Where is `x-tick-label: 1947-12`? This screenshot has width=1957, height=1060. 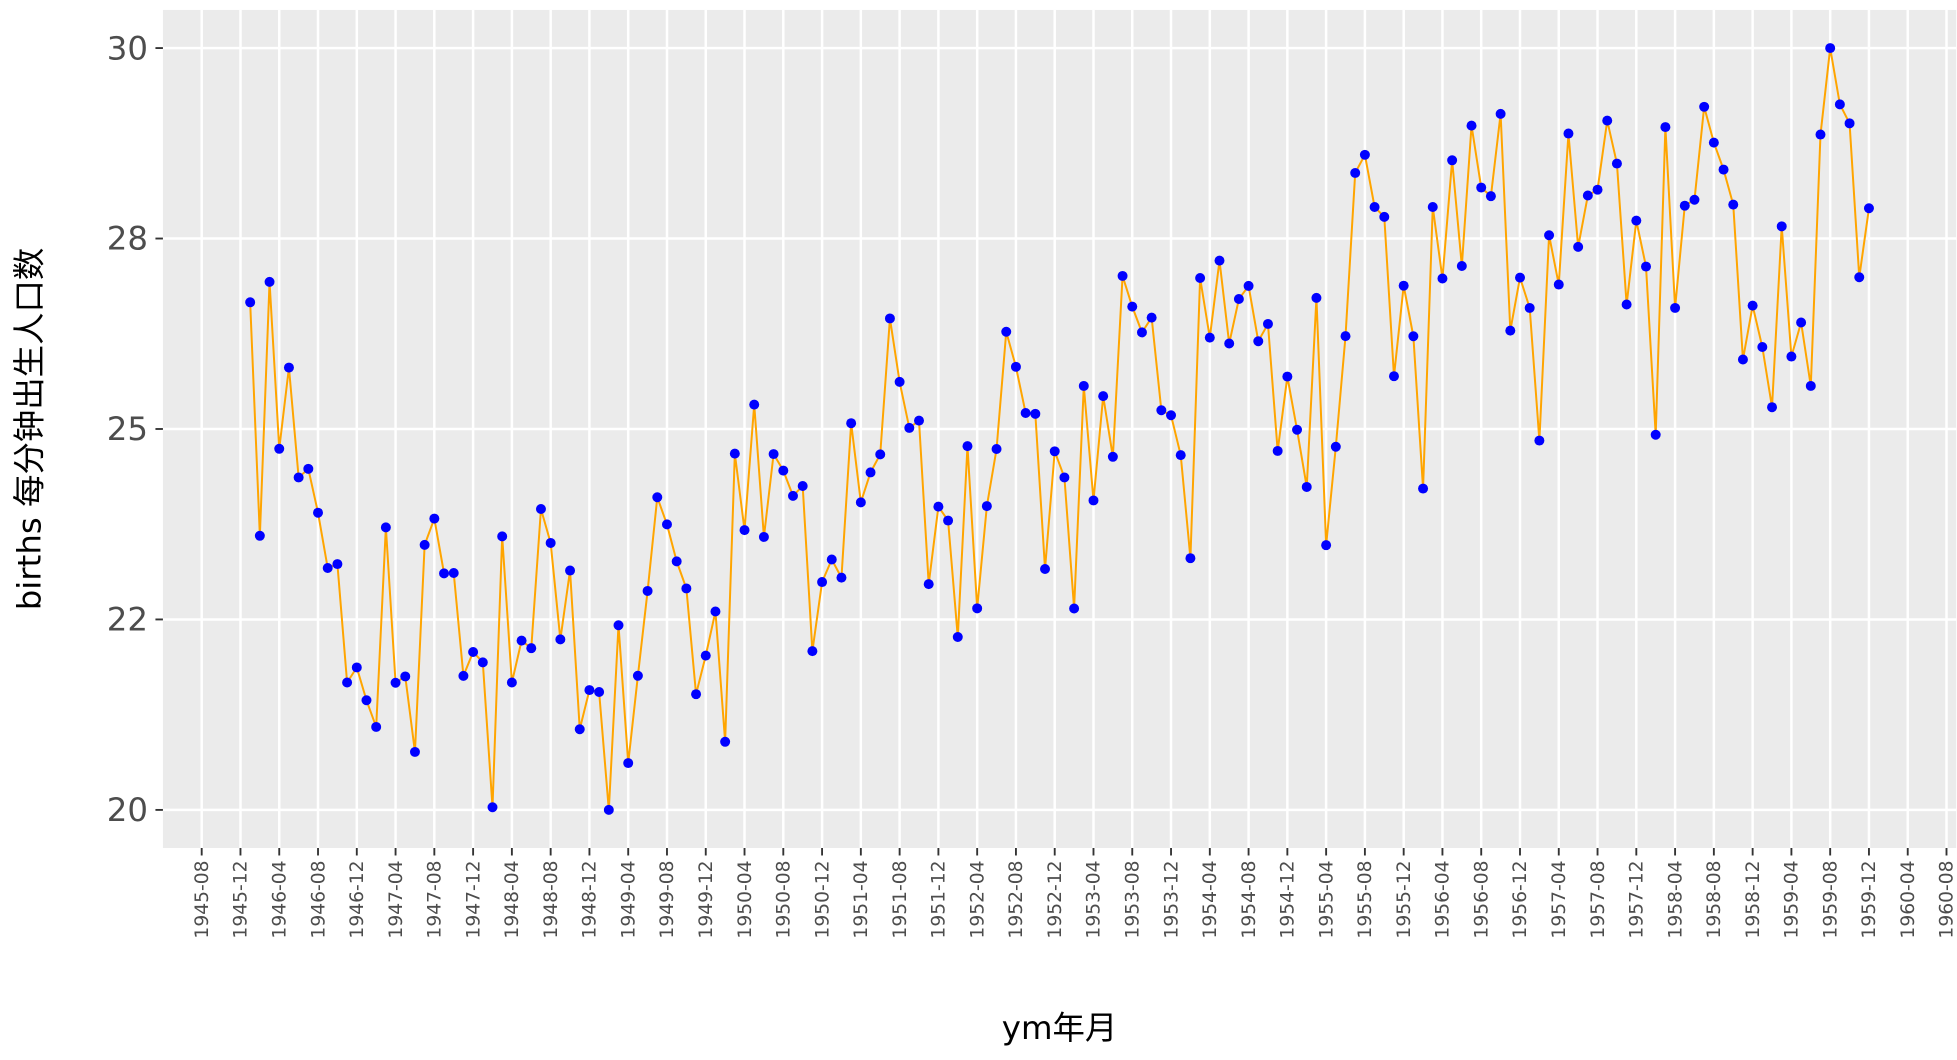
x-tick-label: 1947-12 is located at coordinates (473, 899).